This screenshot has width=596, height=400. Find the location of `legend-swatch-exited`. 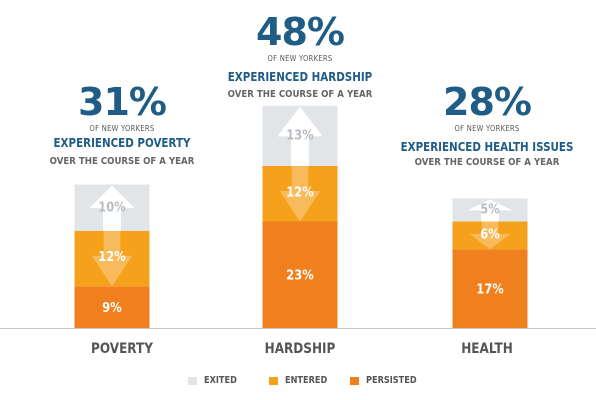

legend-swatch-exited is located at coordinates (192, 381).